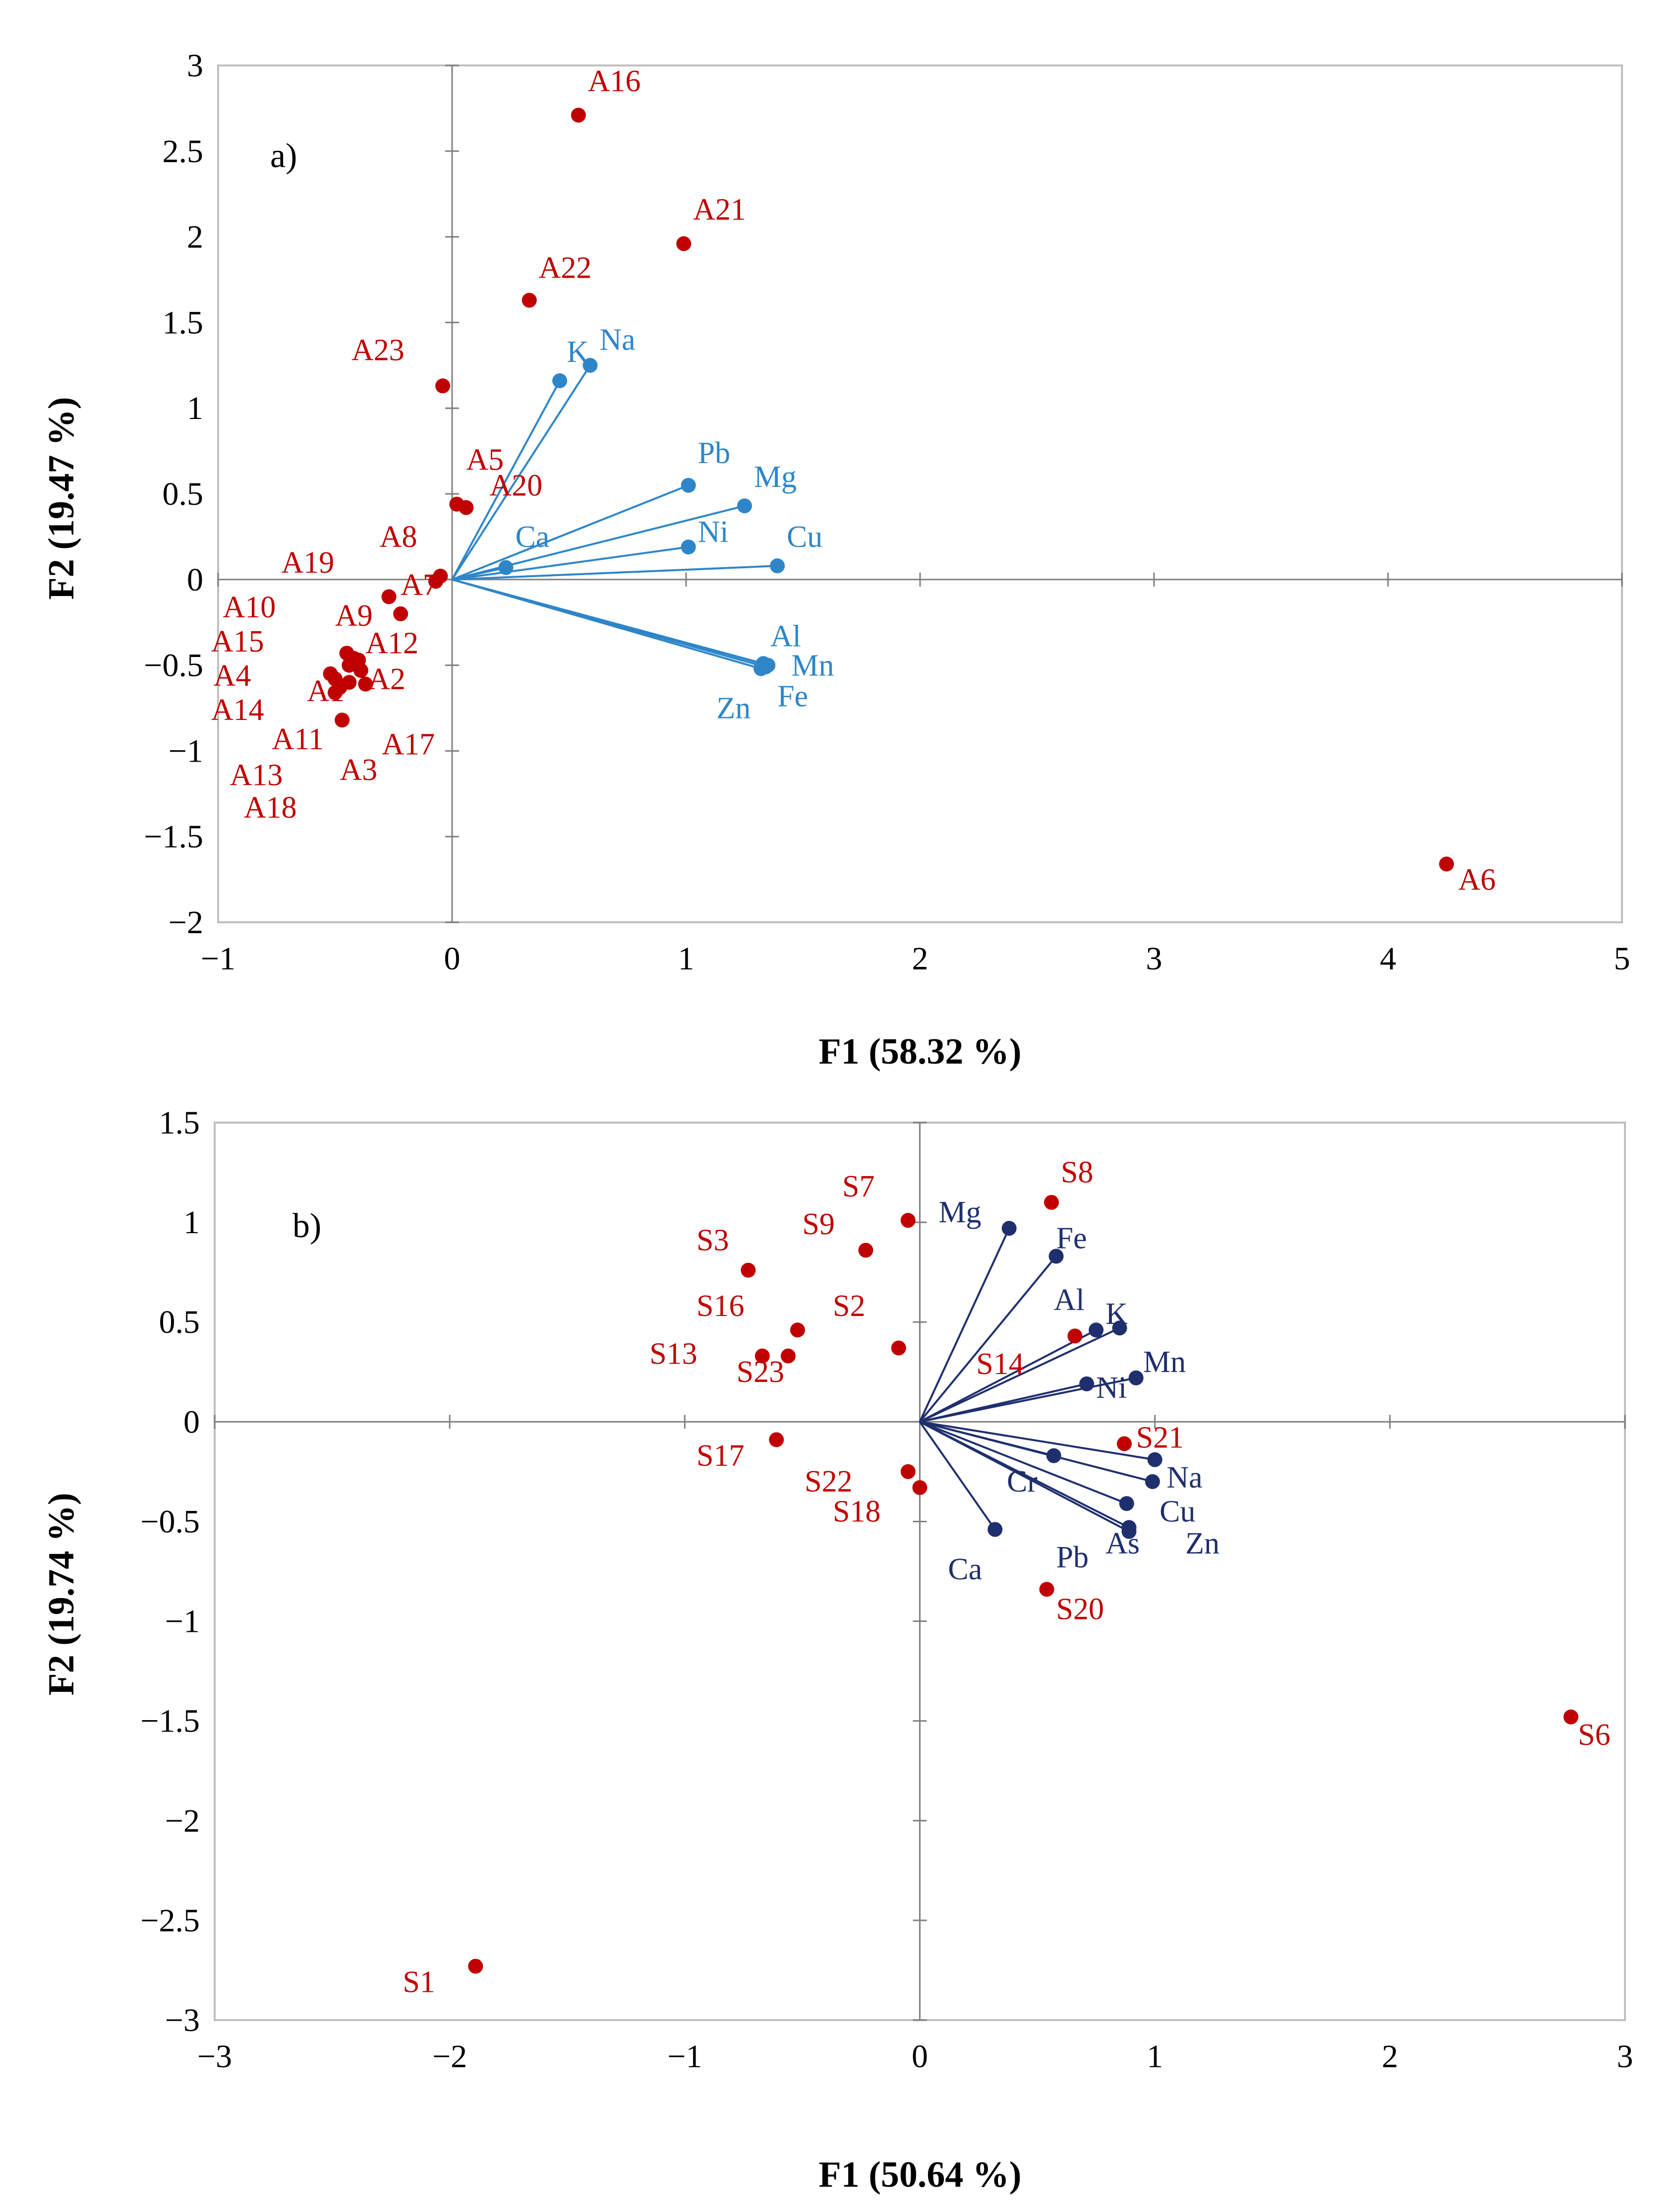  I want to click on panel-b-x-tick-label: 3, so click(1625, 2056).